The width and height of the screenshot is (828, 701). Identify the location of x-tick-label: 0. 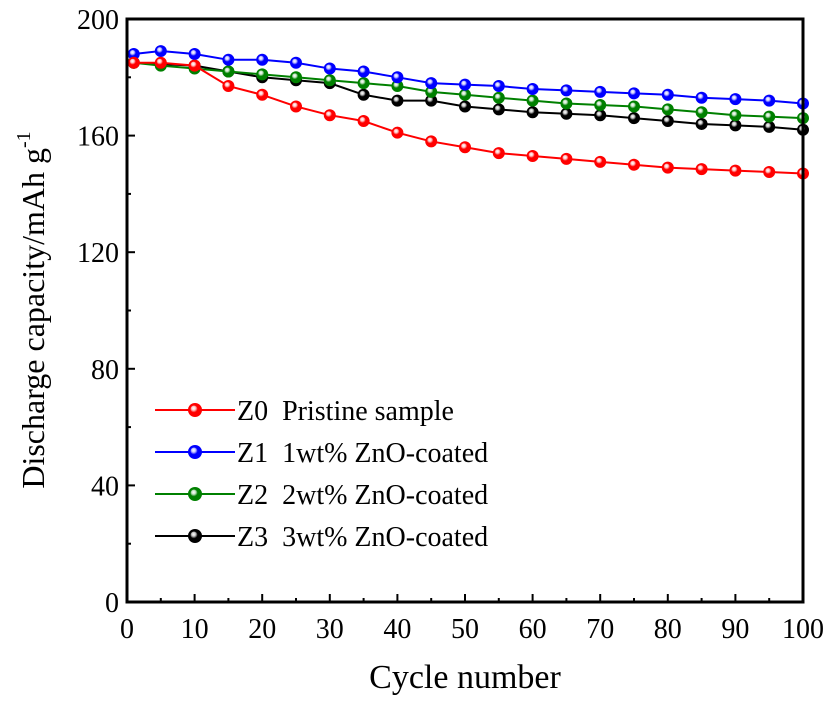
(127, 629).